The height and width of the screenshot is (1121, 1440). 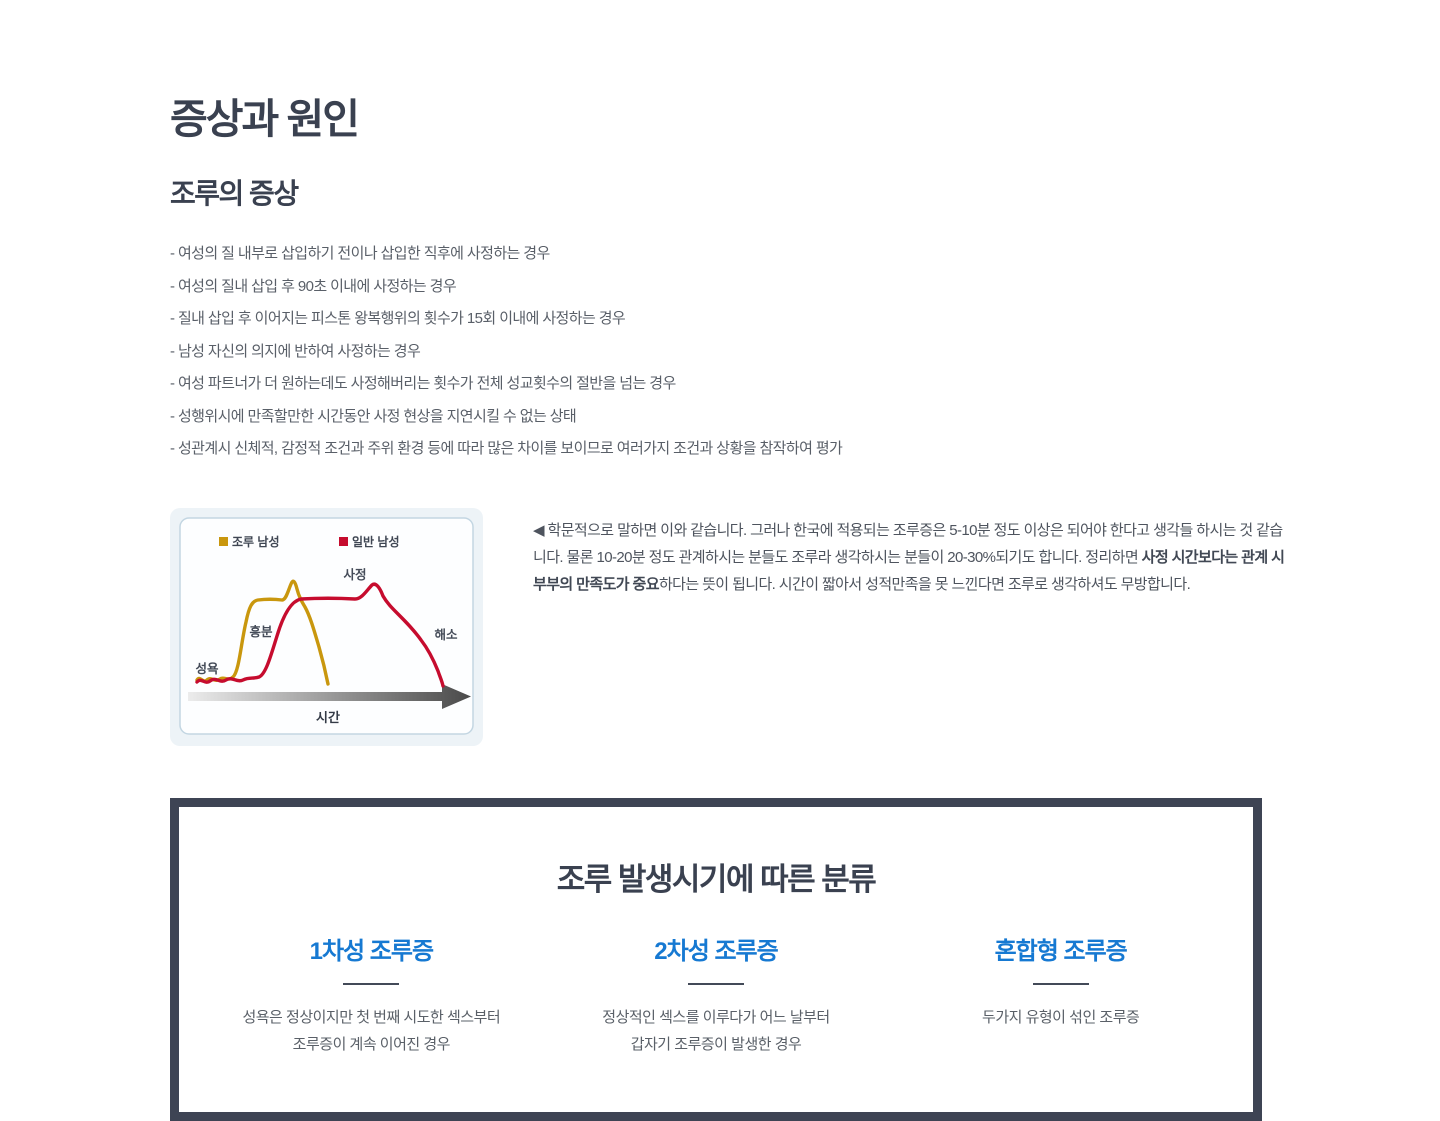 What do you see at coordinates (373, 416) in the screenshot?
I see `symptom-item: - 성행위시에 만족할만한 시간동안 사정 현상을 지연시킬 수 없는 상태` at bounding box center [373, 416].